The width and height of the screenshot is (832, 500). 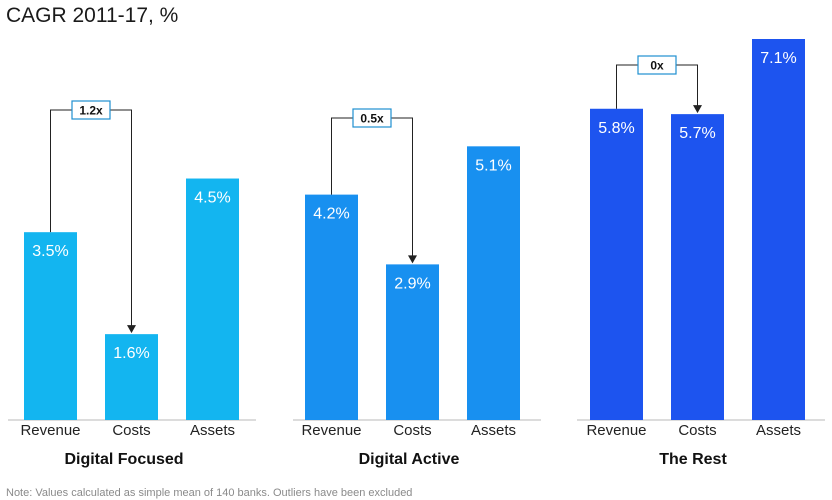 I want to click on bar-value-label-1-1: 2.9%, so click(x=412, y=283).